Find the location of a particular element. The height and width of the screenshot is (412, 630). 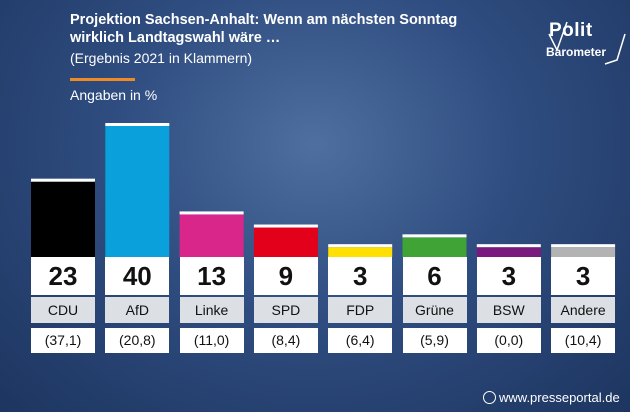

politbarometer-logo: Polit Barometer is located at coordinates (586, 44).